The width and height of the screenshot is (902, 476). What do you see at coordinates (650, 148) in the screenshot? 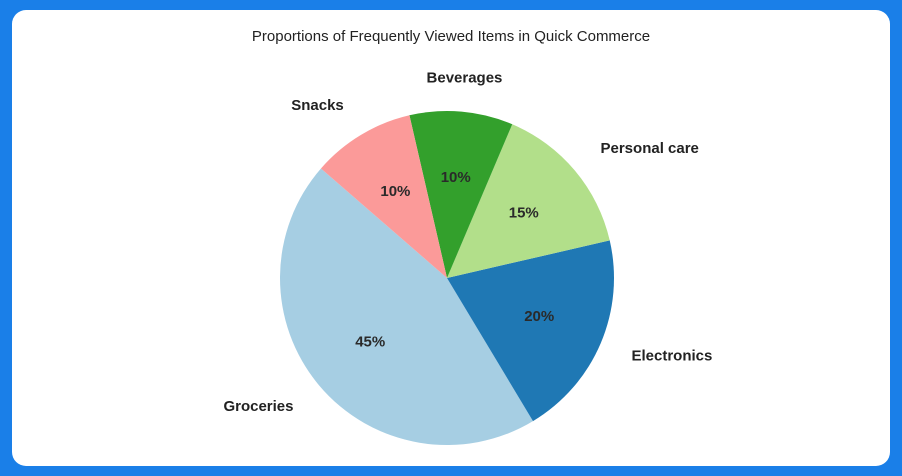
I see `slice-label: Personal care` at bounding box center [650, 148].